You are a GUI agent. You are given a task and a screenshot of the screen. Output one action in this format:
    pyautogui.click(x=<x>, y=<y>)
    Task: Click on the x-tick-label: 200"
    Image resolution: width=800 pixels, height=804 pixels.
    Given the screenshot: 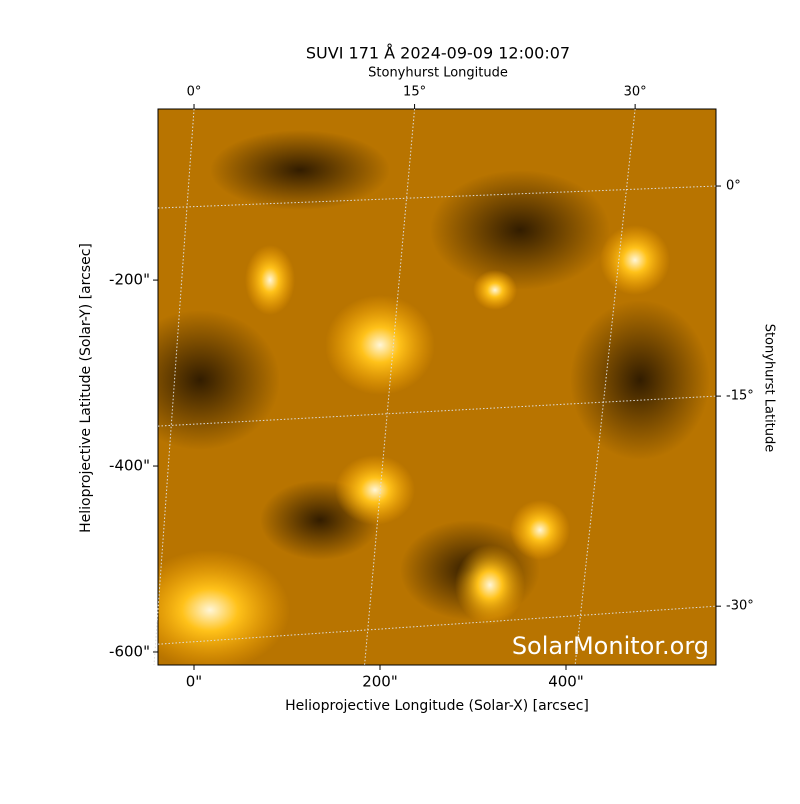 What is the action you would take?
    pyautogui.click(x=380, y=682)
    